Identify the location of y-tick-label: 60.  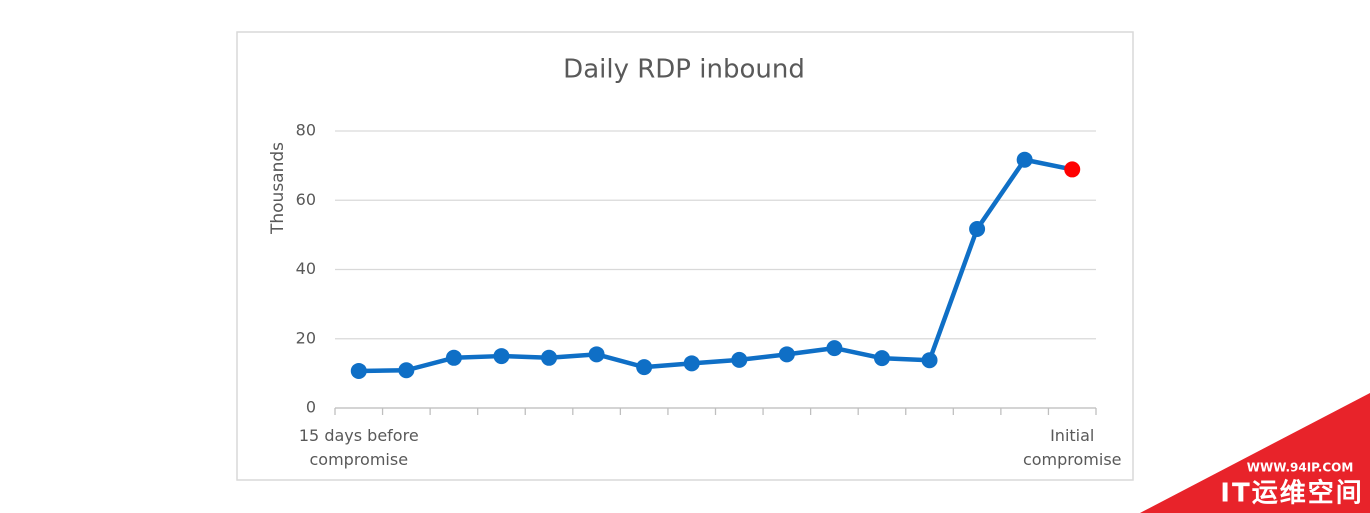
(306, 199).